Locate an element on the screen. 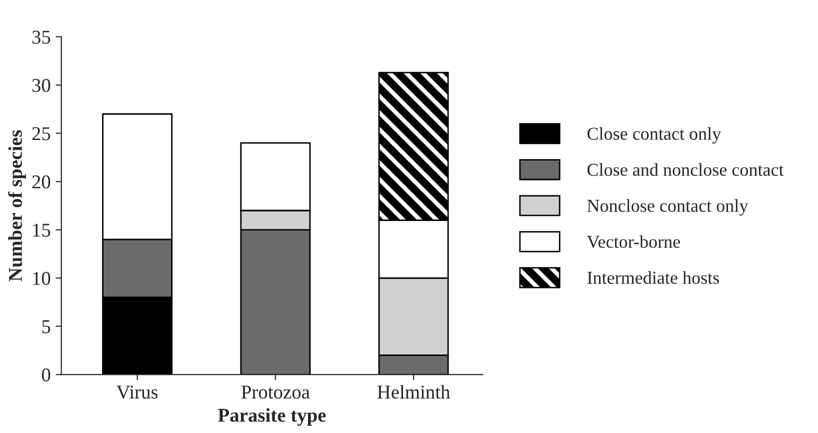 The width and height of the screenshot is (818, 433). y-tick-label: 30 is located at coordinates (41, 85).